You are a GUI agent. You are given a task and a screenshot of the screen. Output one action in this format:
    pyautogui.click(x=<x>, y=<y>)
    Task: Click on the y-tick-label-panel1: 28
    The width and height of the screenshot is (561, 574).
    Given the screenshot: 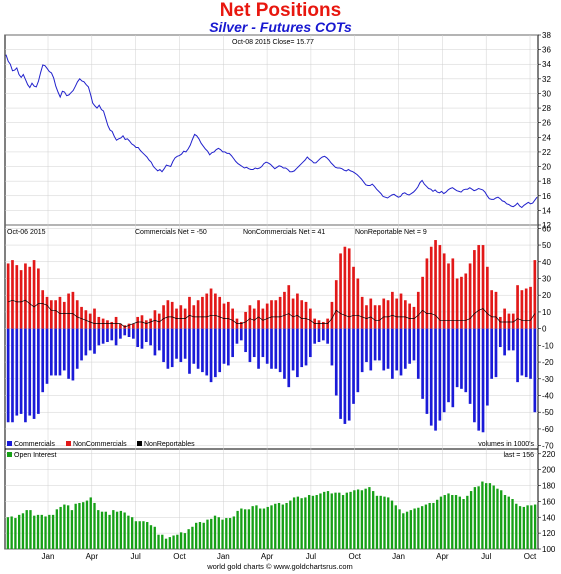 What is the action you would take?
    pyautogui.click(x=546, y=108)
    